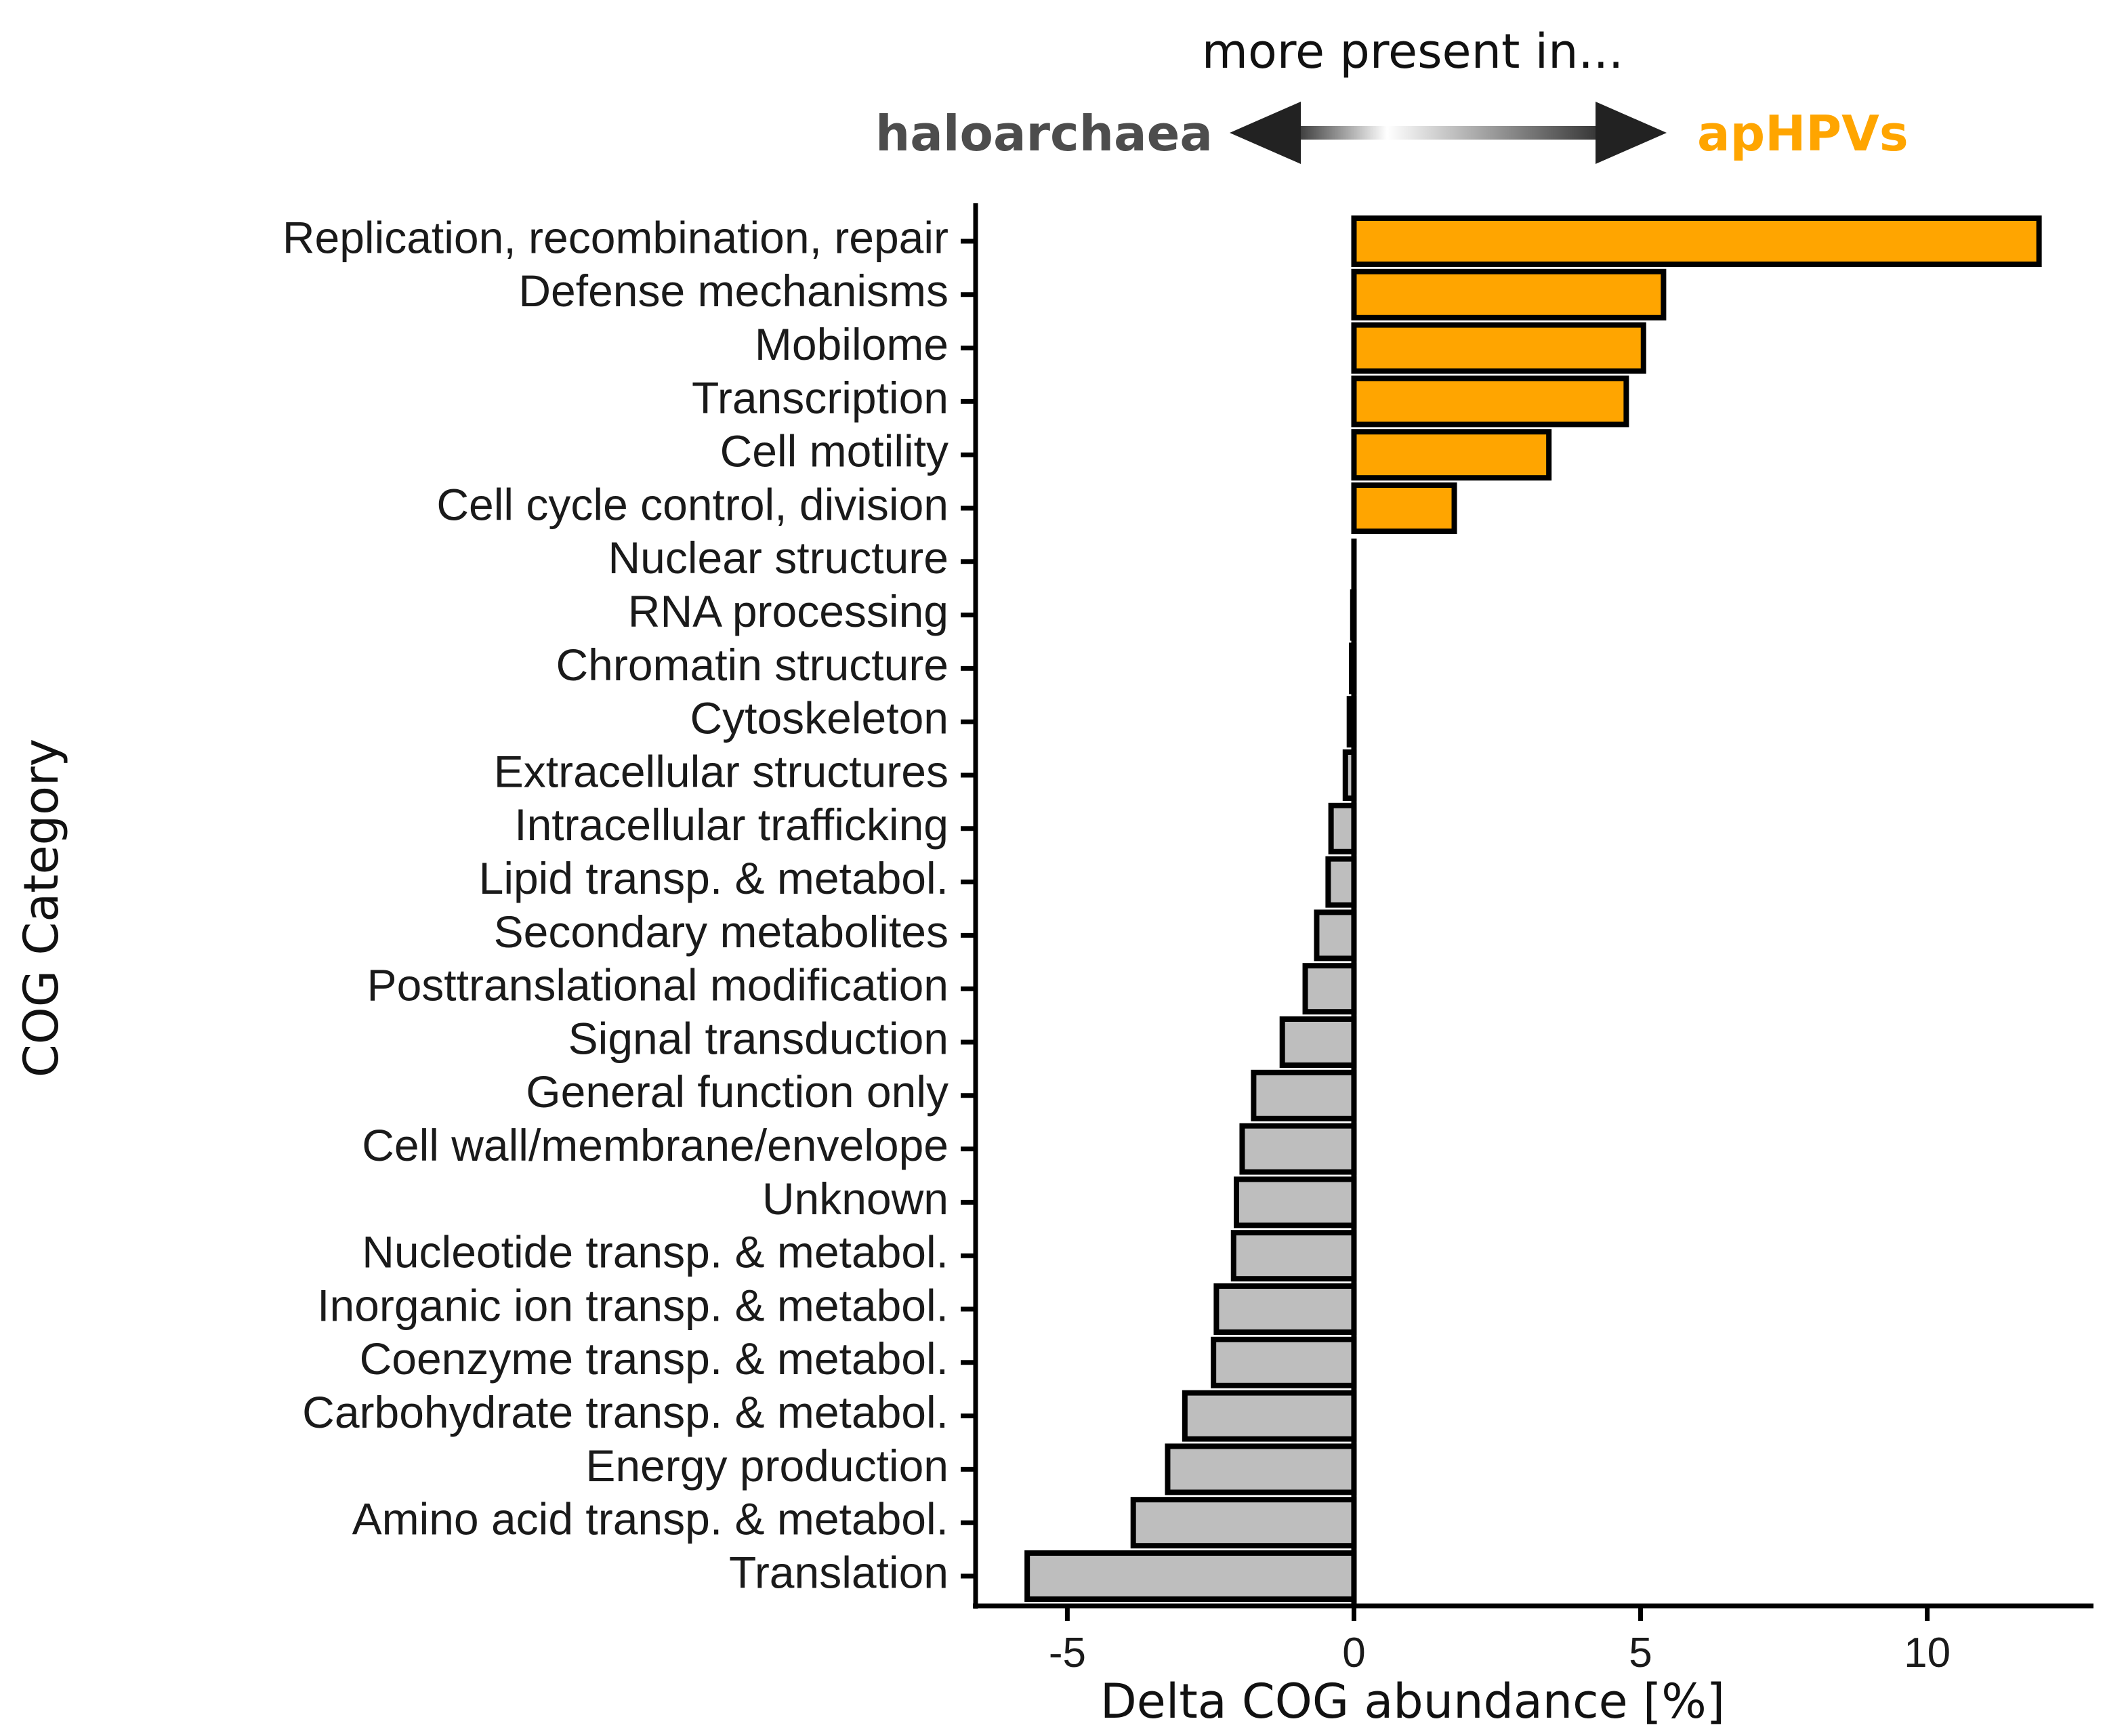  I want to click on x-tick-label: 5, so click(1640, 1653).